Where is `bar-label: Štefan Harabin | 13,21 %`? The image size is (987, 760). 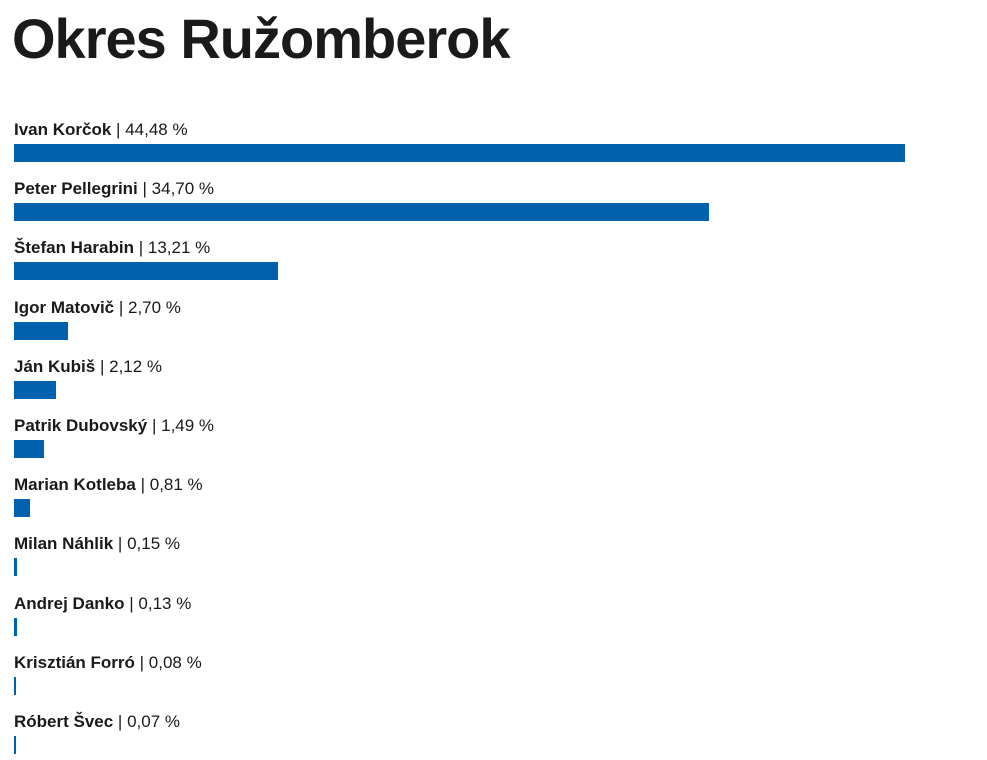 bar-label: Štefan Harabin | 13,21 % is located at coordinates (112, 248).